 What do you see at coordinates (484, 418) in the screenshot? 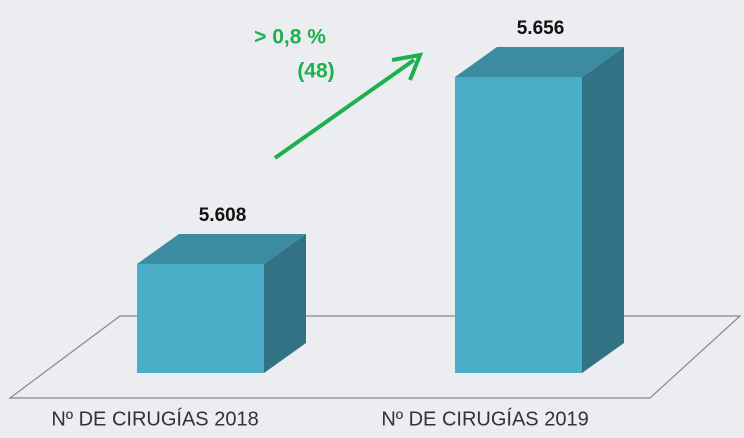
I see `x-tick-label: Nº DE CIRUGÍAS 2019` at bounding box center [484, 418].